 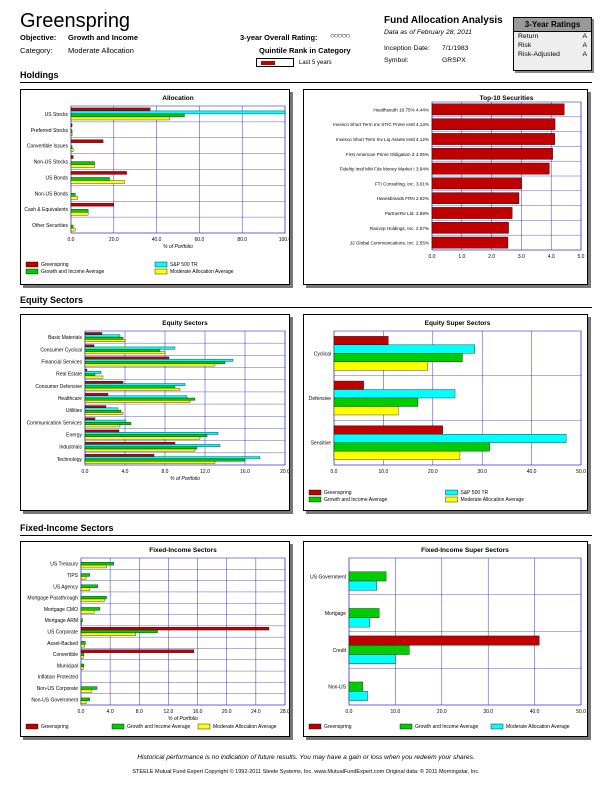 I want to click on category-label: Industrials, so click(x=70, y=448).